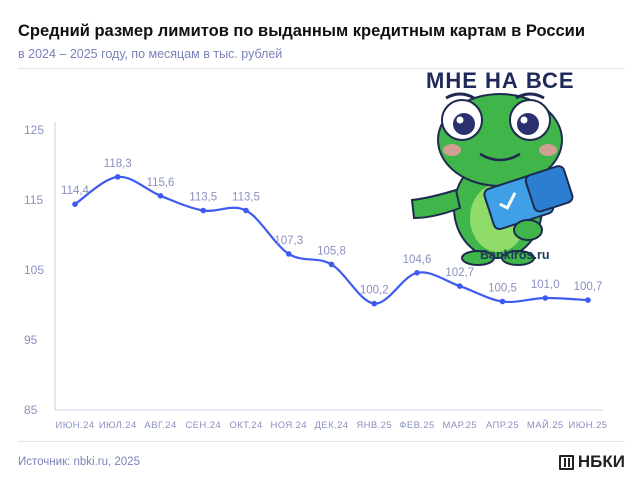 This screenshot has height=482, width=643. Describe the element at coordinates (492, 179) in the screenshot. I see `frog-illustration` at that location.